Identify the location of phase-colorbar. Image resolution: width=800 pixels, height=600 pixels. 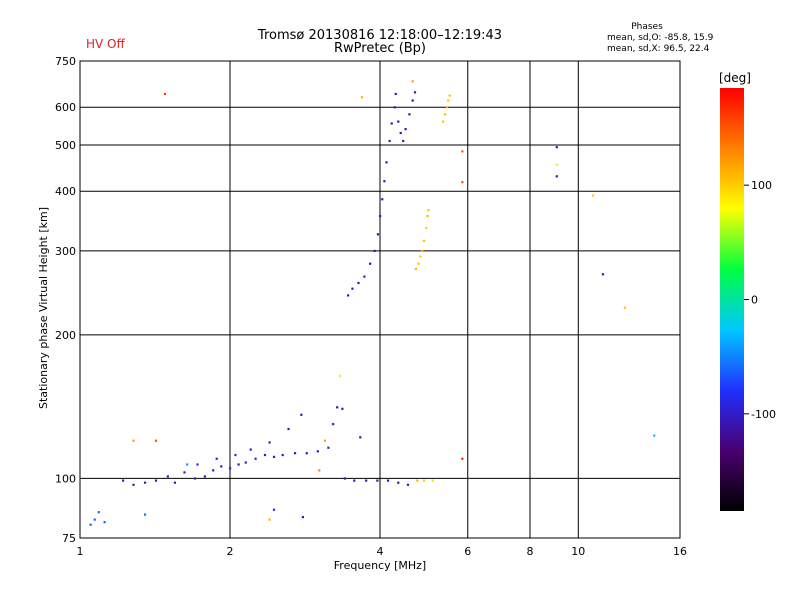
(732, 299).